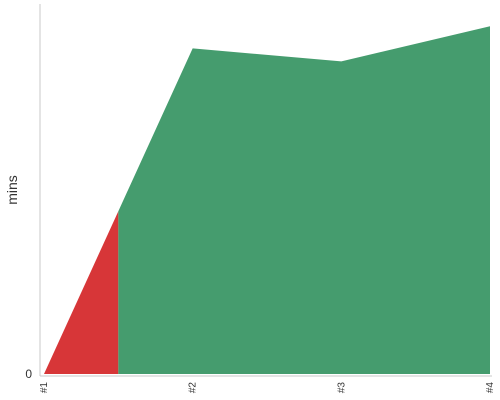  What do you see at coordinates (341, 388) in the screenshot?
I see `x-tick-label: #3` at bounding box center [341, 388].